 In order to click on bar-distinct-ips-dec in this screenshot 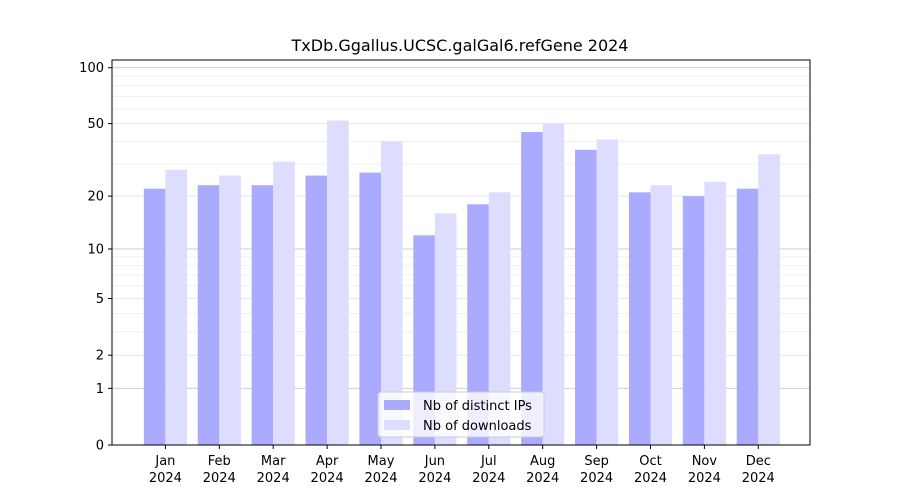, I will do `click(747, 316)`.